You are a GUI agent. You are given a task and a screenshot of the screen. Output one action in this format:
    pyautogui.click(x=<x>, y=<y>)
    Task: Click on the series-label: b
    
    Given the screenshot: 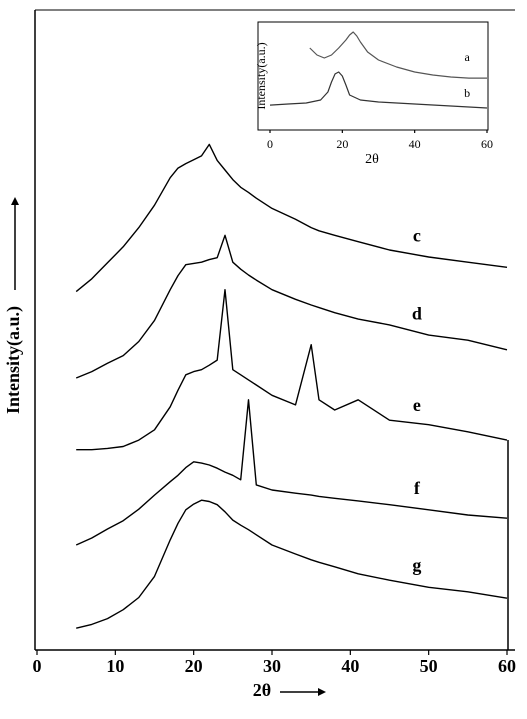 What is the action you would take?
    pyautogui.click(x=467, y=93)
    